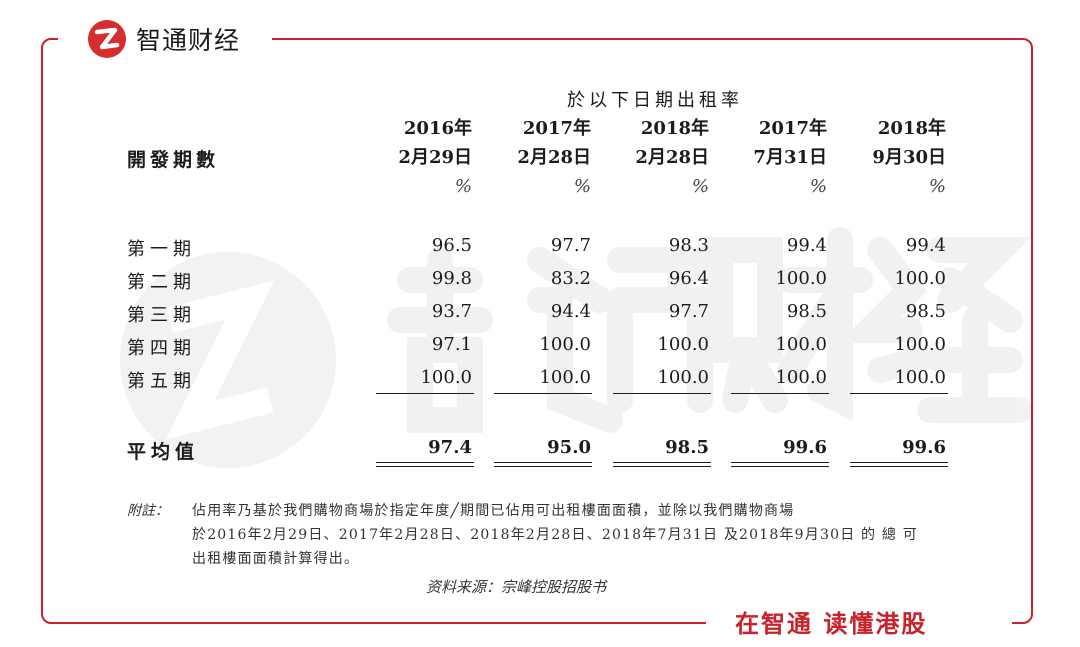 The width and height of the screenshot is (1080, 647). I want to click on row-label: 第一期, so click(161, 249).